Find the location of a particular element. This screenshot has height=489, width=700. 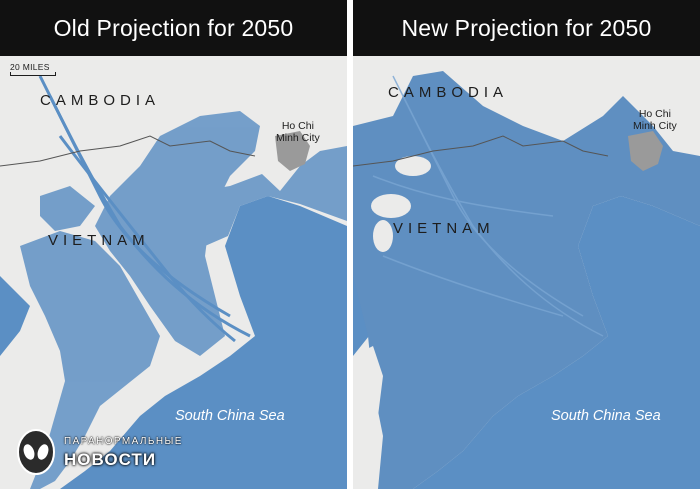

watermark-top-text: ПАРАНОРМАЛЬНЫЕ is located at coordinates (123, 441).